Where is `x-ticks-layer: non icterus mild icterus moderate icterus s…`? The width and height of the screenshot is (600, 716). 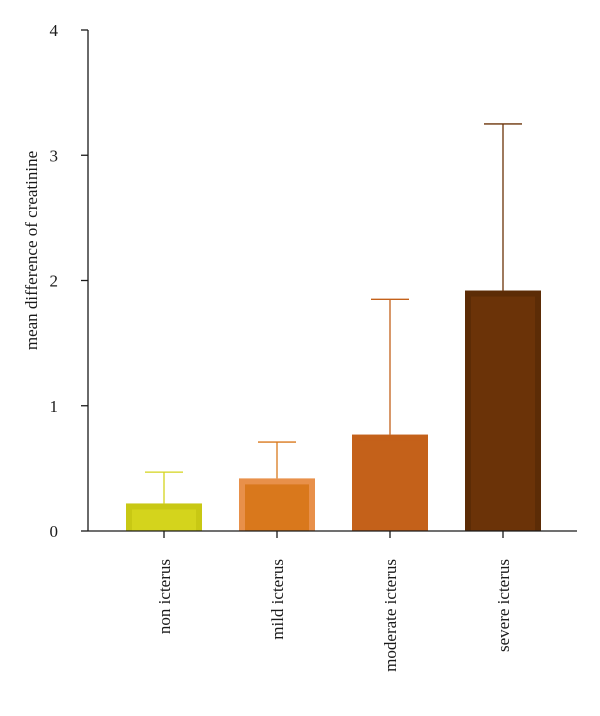 x-ticks-layer: non icterus mild icterus moderate icterus s… is located at coordinates (334, 601).